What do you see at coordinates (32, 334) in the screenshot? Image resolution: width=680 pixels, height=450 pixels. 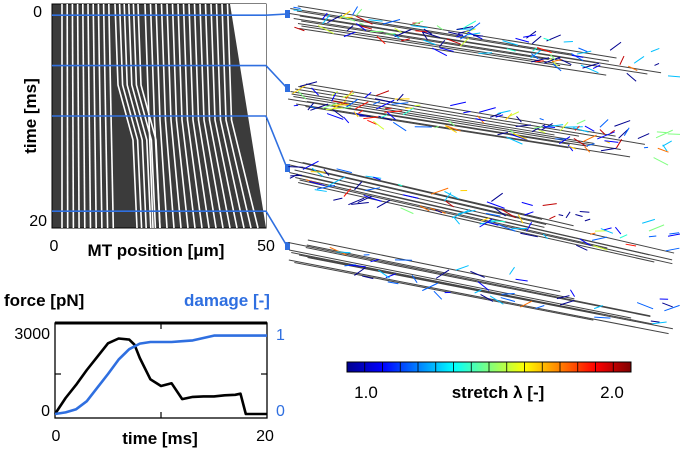 I see `force-tick-3000: 3000` at bounding box center [32, 334].